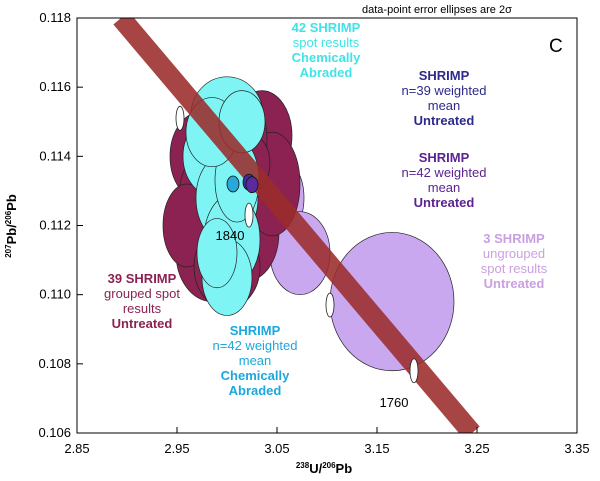 The width and height of the screenshot is (600, 481). Describe the element at coordinates (54, 363) in the screenshot. I see `y-tick-label: 0.108` at that location.